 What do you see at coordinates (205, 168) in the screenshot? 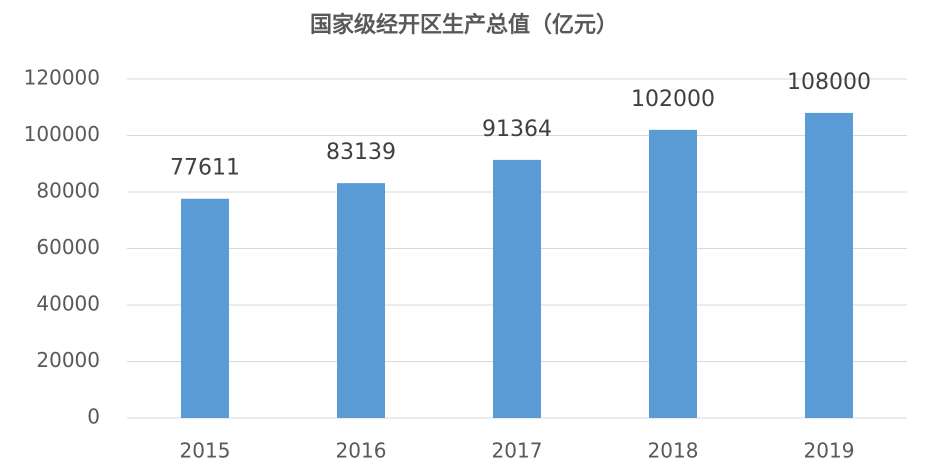
I see `data-label: 77611` at bounding box center [205, 168].